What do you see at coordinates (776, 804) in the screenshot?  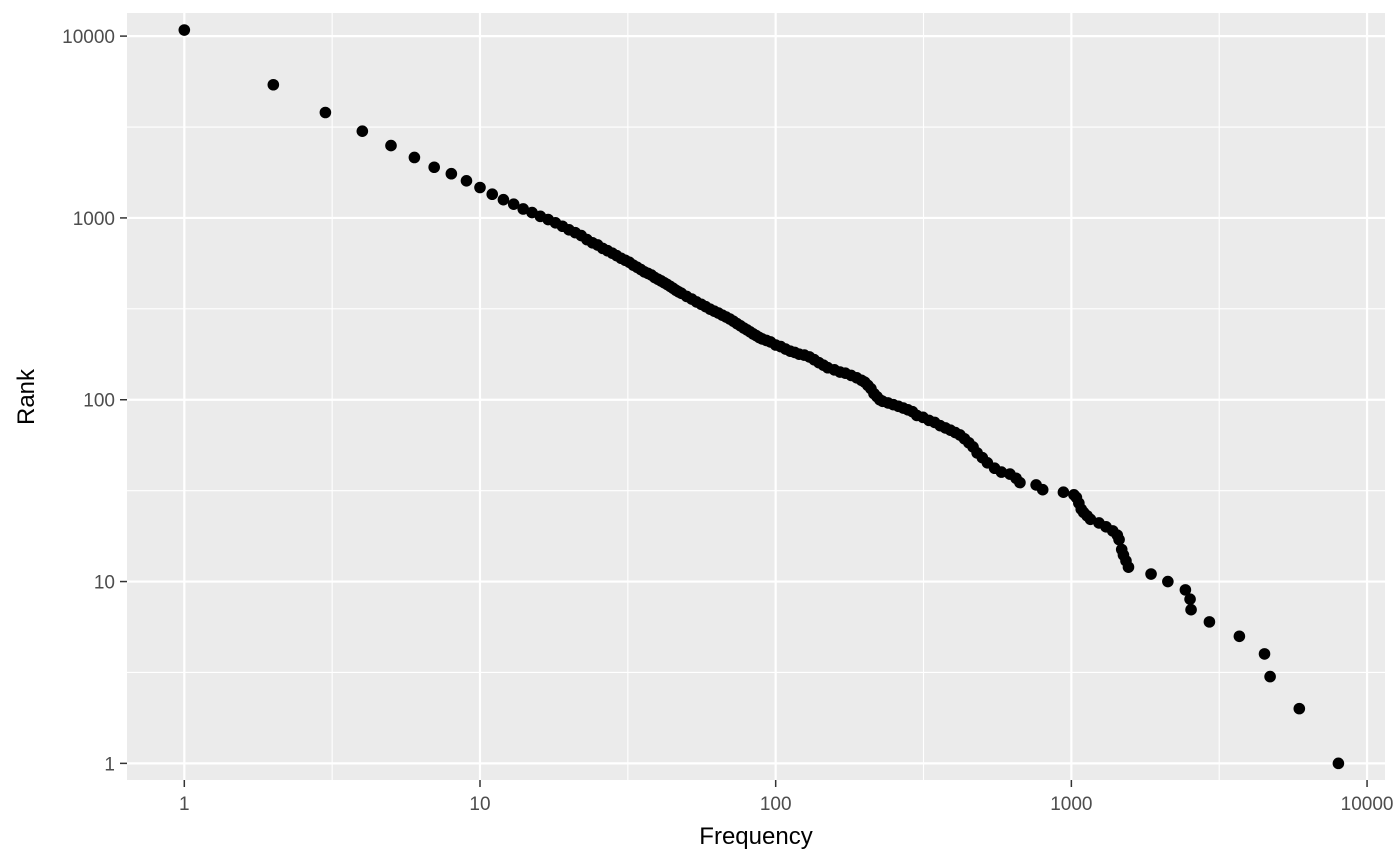 I see `x-tick-label: 100` at bounding box center [776, 804].